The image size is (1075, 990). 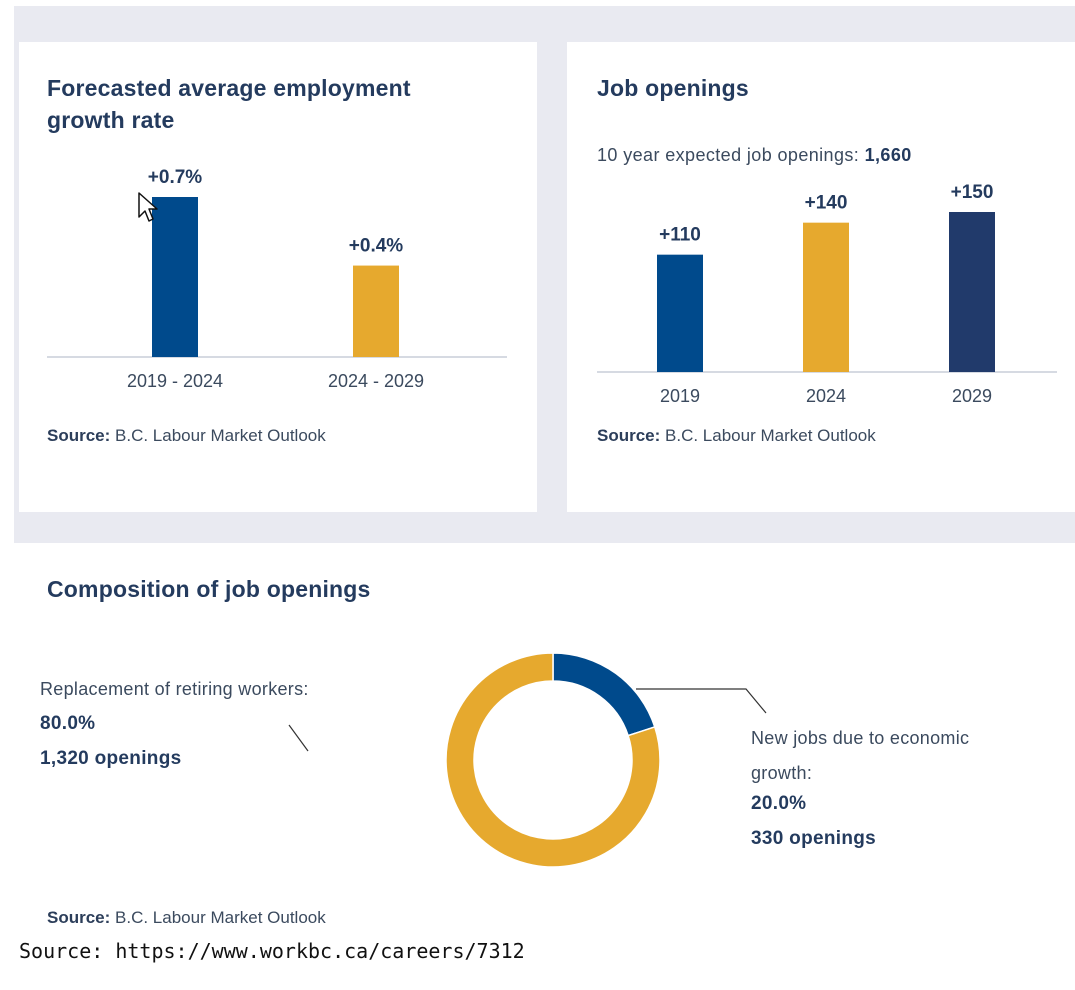 What do you see at coordinates (860, 738) in the screenshot?
I see `new-jobs-label-line1: New jobs due to economic` at bounding box center [860, 738].